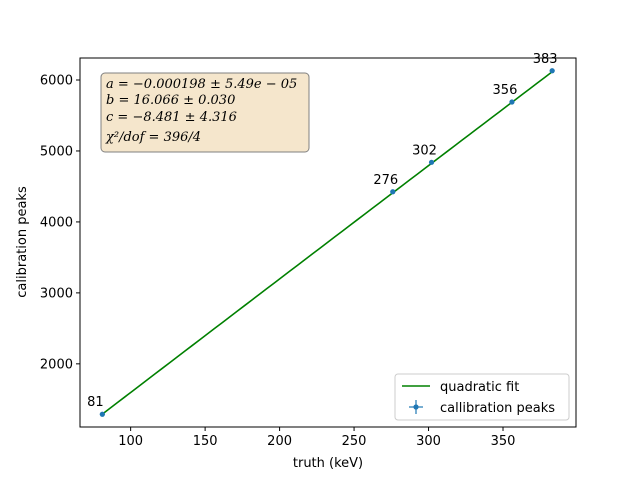 Image resolution: width=640 pixels, height=480 pixels. I want to click on data-point-label: 81, so click(95, 402).